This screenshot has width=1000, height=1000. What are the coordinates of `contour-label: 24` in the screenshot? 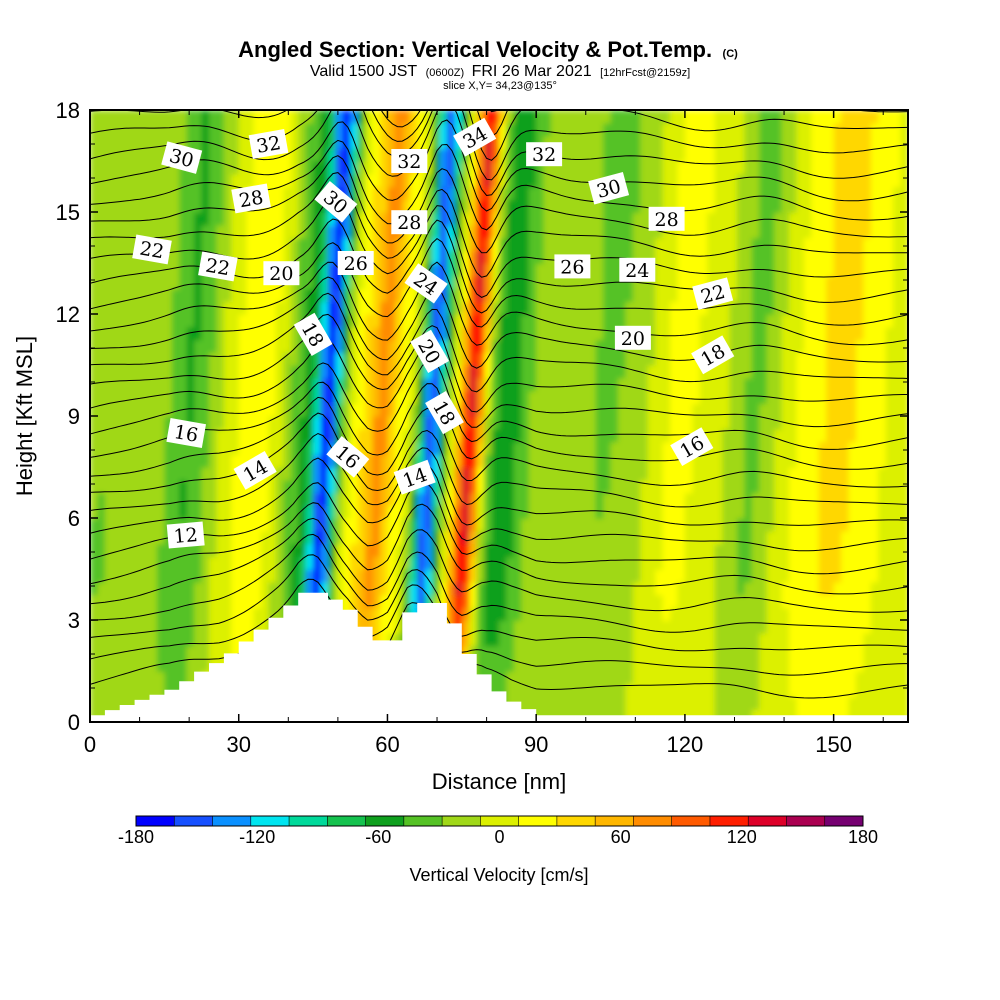 It's located at (637, 269).